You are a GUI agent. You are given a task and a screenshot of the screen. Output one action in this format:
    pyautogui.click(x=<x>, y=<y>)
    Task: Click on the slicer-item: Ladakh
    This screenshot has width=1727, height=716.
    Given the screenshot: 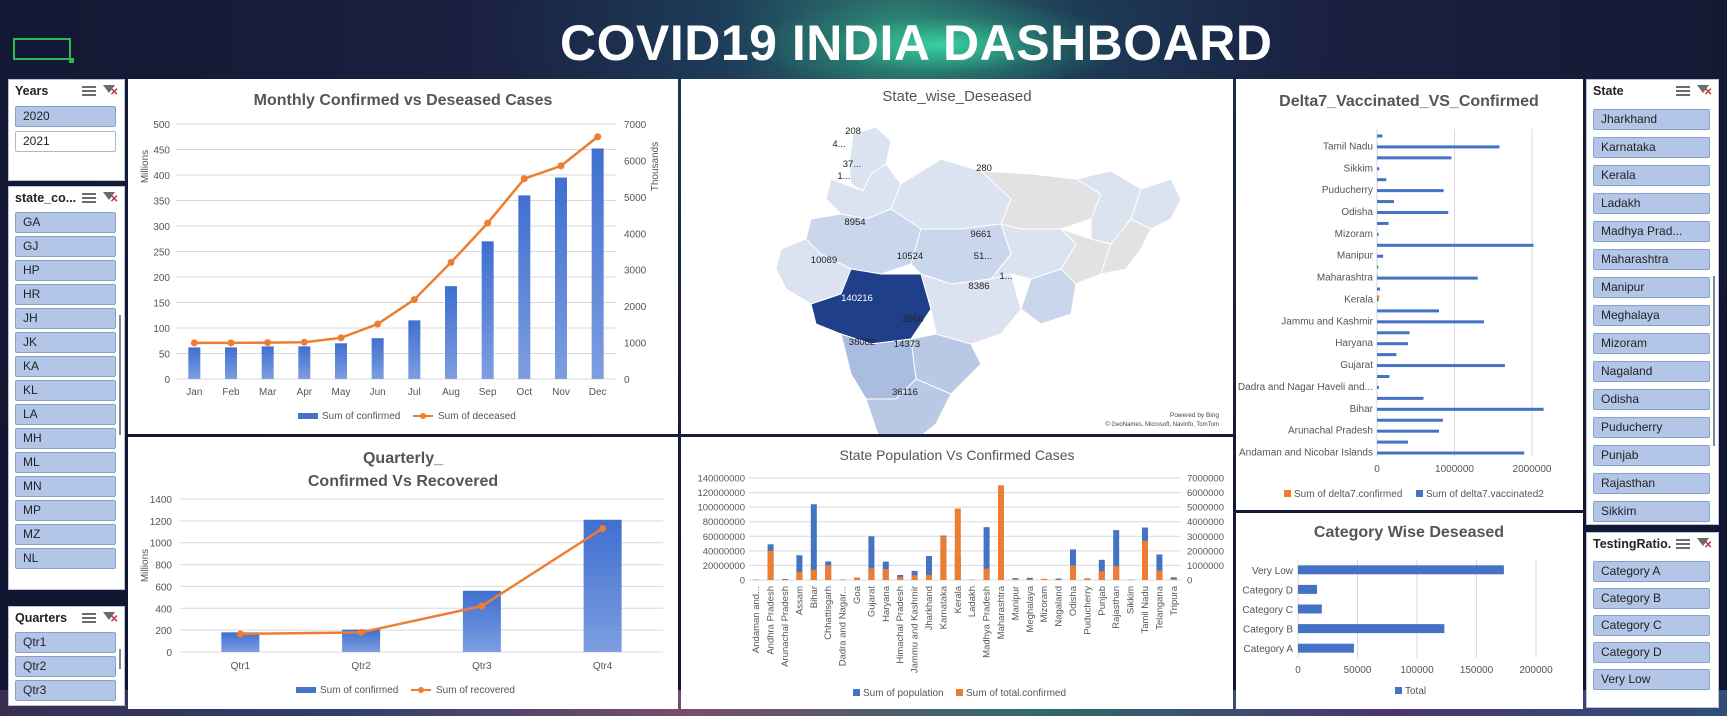 What is the action you would take?
    pyautogui.click(x=1651, y=203)
    